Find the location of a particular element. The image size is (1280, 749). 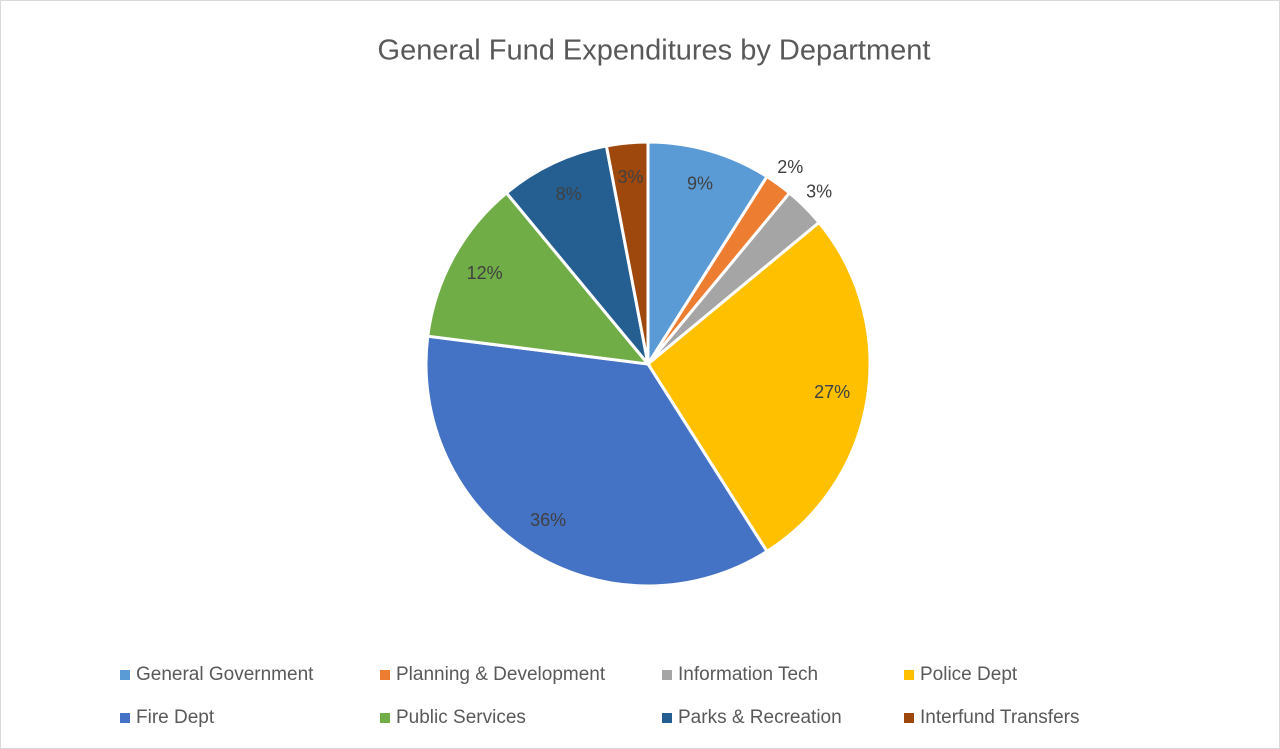

chart-title: General Fund Expenditures by Department is located at coordinates (654, 51).